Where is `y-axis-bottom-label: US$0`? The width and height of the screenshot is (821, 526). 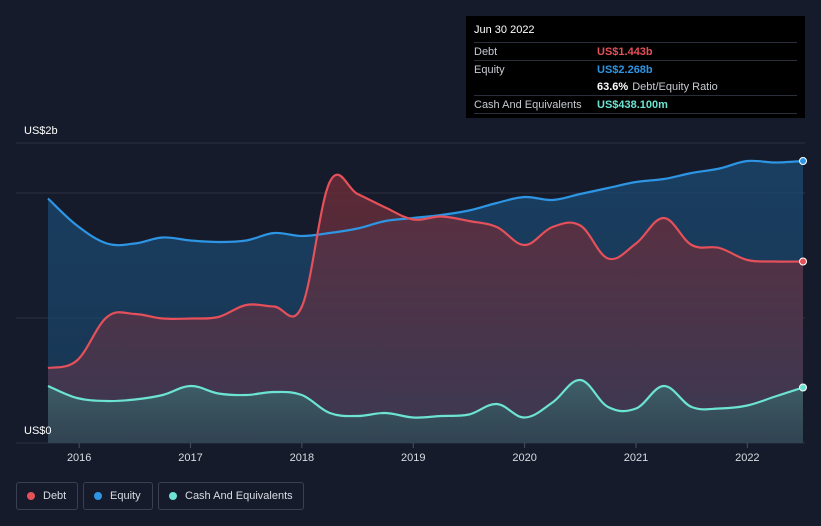 y-axis-bottom-label: US$0 is located at coordinates (38, 431).